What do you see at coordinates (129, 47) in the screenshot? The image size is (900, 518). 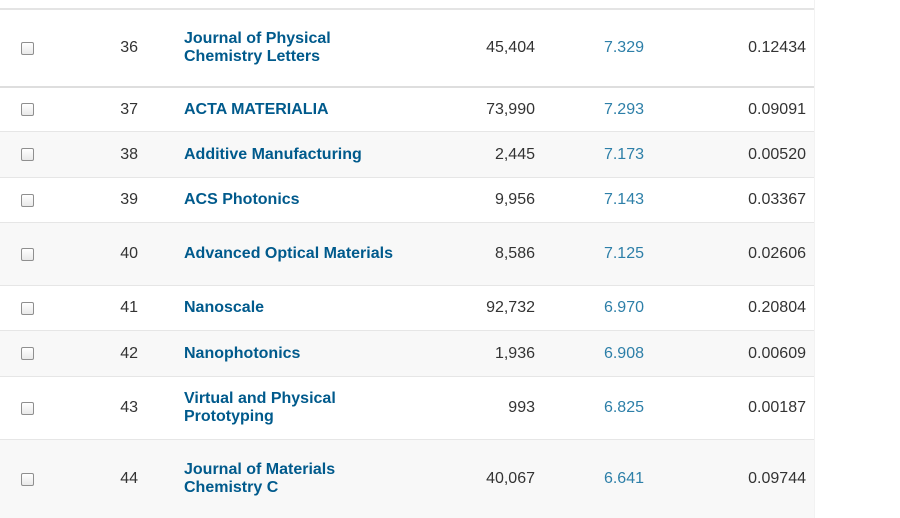 I see `rank-cell: 36` at bounding box center [129, 47].